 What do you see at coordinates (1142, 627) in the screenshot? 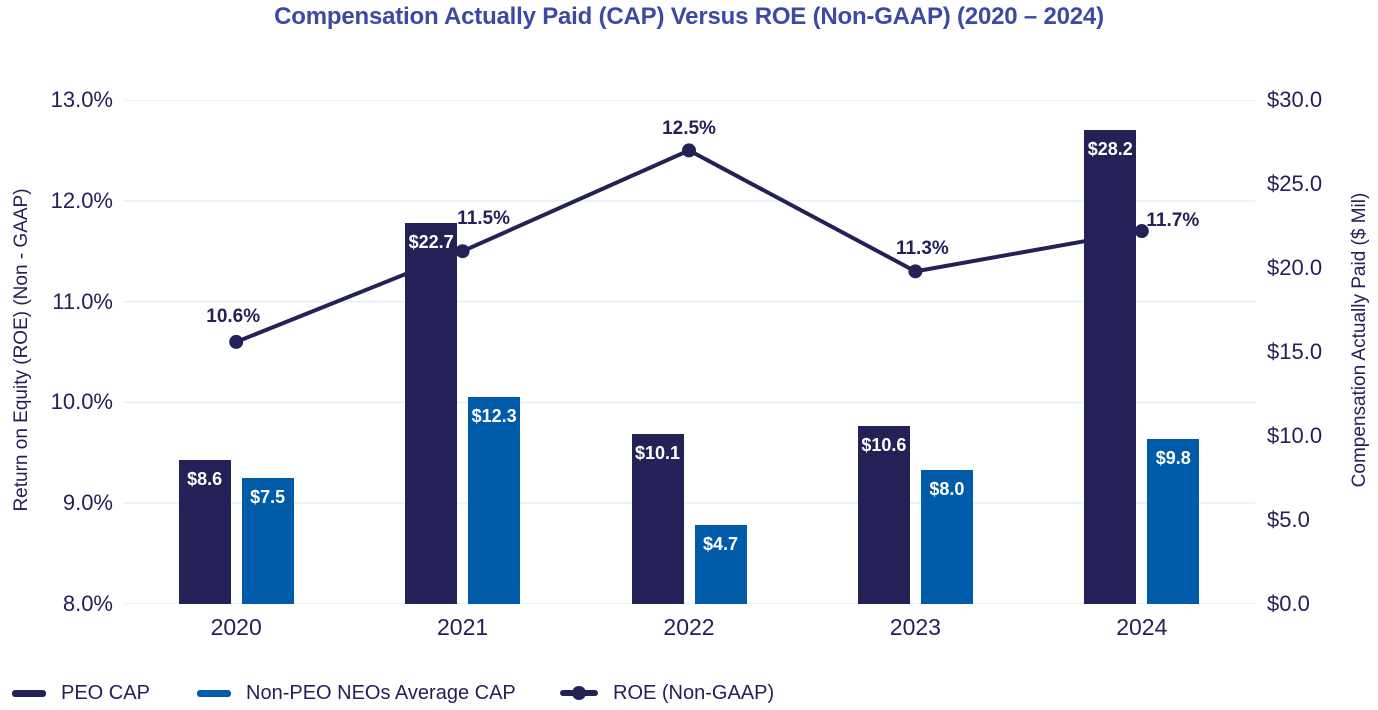
I see `x-label-2024: 2024` at bounding box center [1142, 627].